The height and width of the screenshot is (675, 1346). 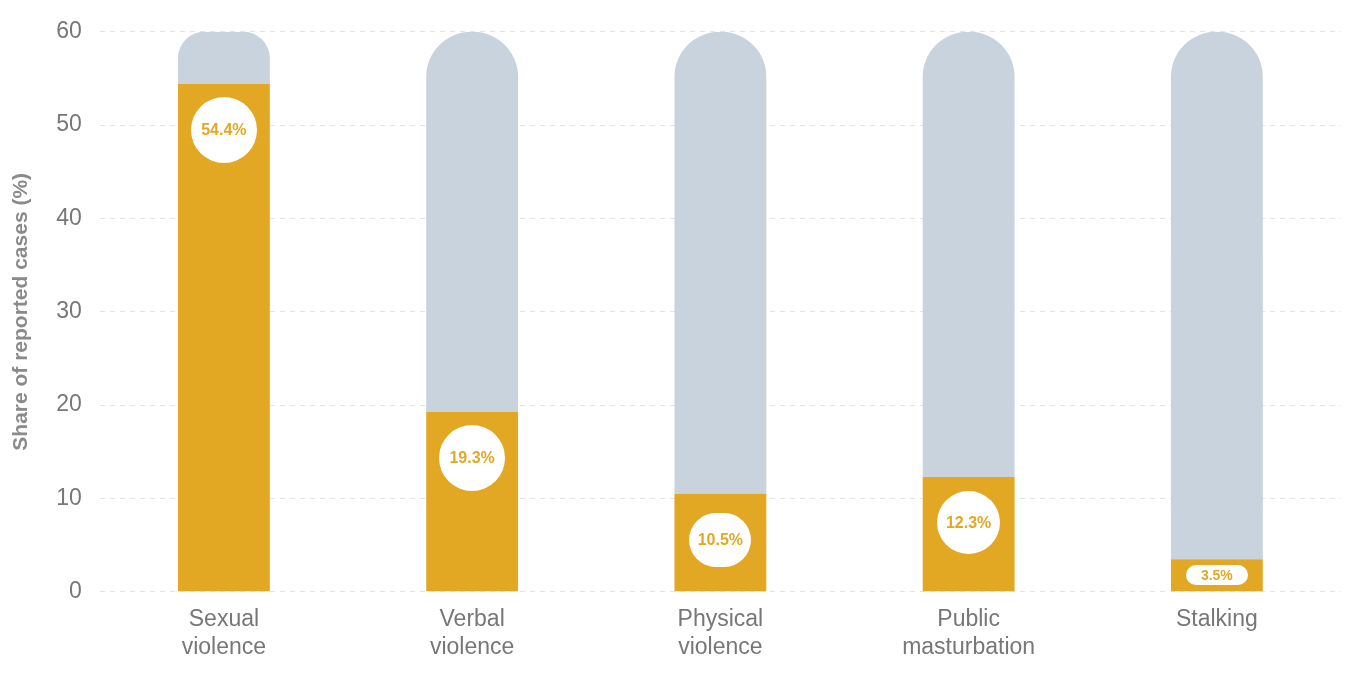 I want to click on y-tick-label: 50, so click(x=69, y=123).